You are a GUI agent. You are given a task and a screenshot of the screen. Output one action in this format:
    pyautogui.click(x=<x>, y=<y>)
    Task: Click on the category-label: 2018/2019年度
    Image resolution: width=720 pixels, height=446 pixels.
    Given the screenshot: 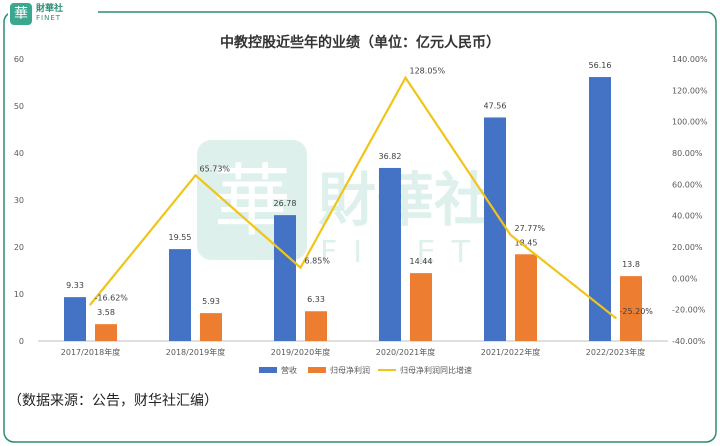 What is the action you would take?
    pyautogui.click(x=195, y=352)
    